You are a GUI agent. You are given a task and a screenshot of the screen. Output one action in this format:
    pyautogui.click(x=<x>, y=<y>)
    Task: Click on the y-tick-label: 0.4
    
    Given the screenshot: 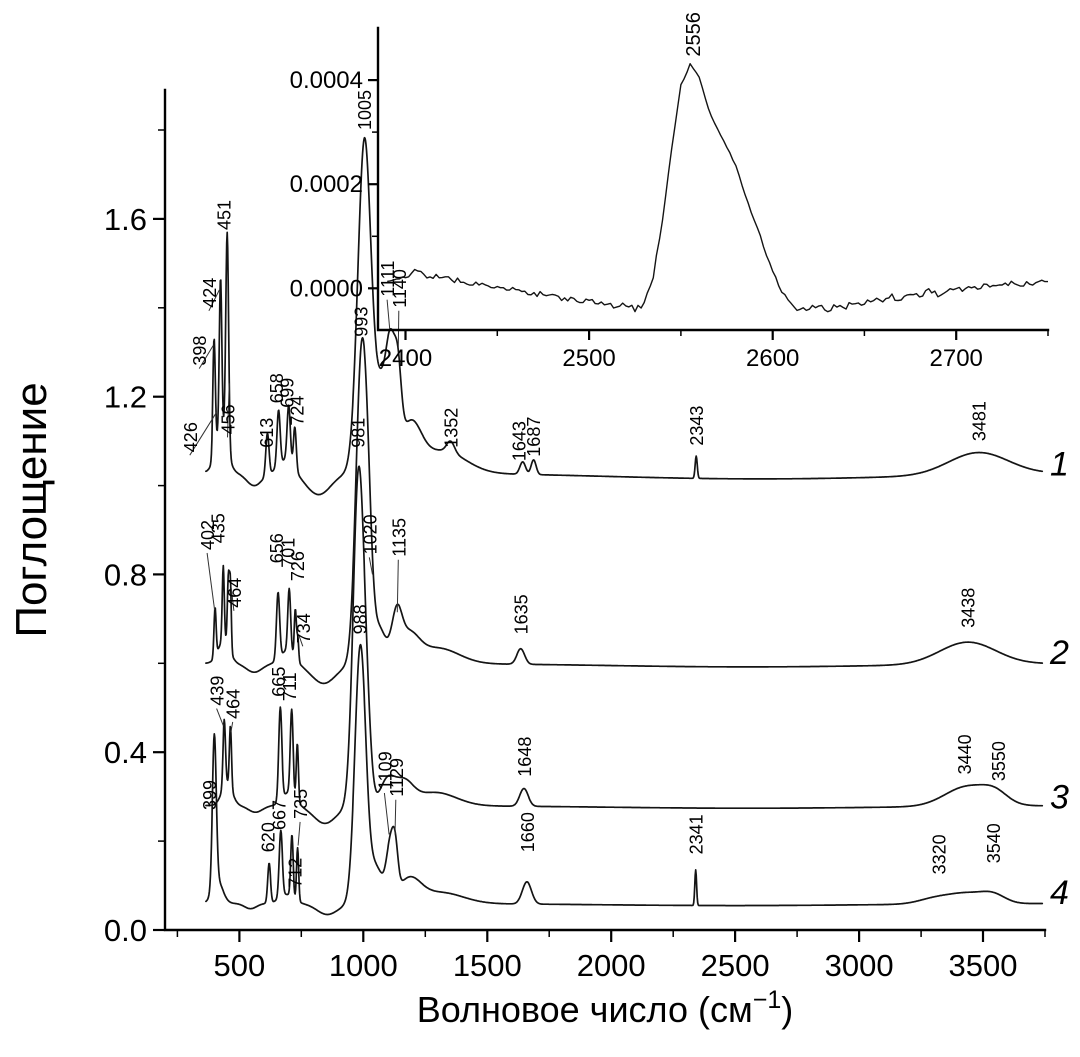 What is the action you would take?
    pyautogui.click(x=125, y=752)
    